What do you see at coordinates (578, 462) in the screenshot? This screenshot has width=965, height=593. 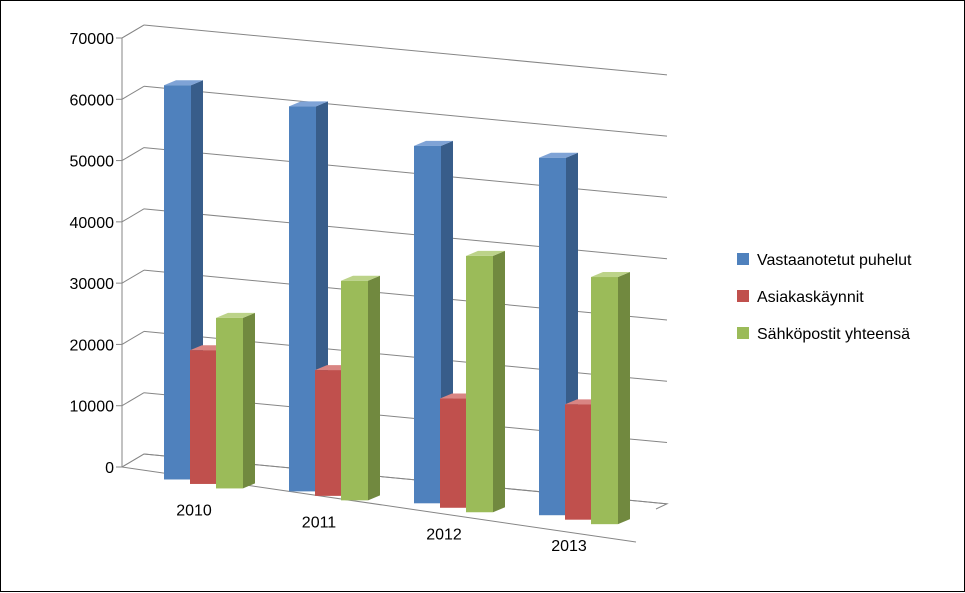 I see `bar-asiakask-ynnit-2013` at bounding box center [578, 462].